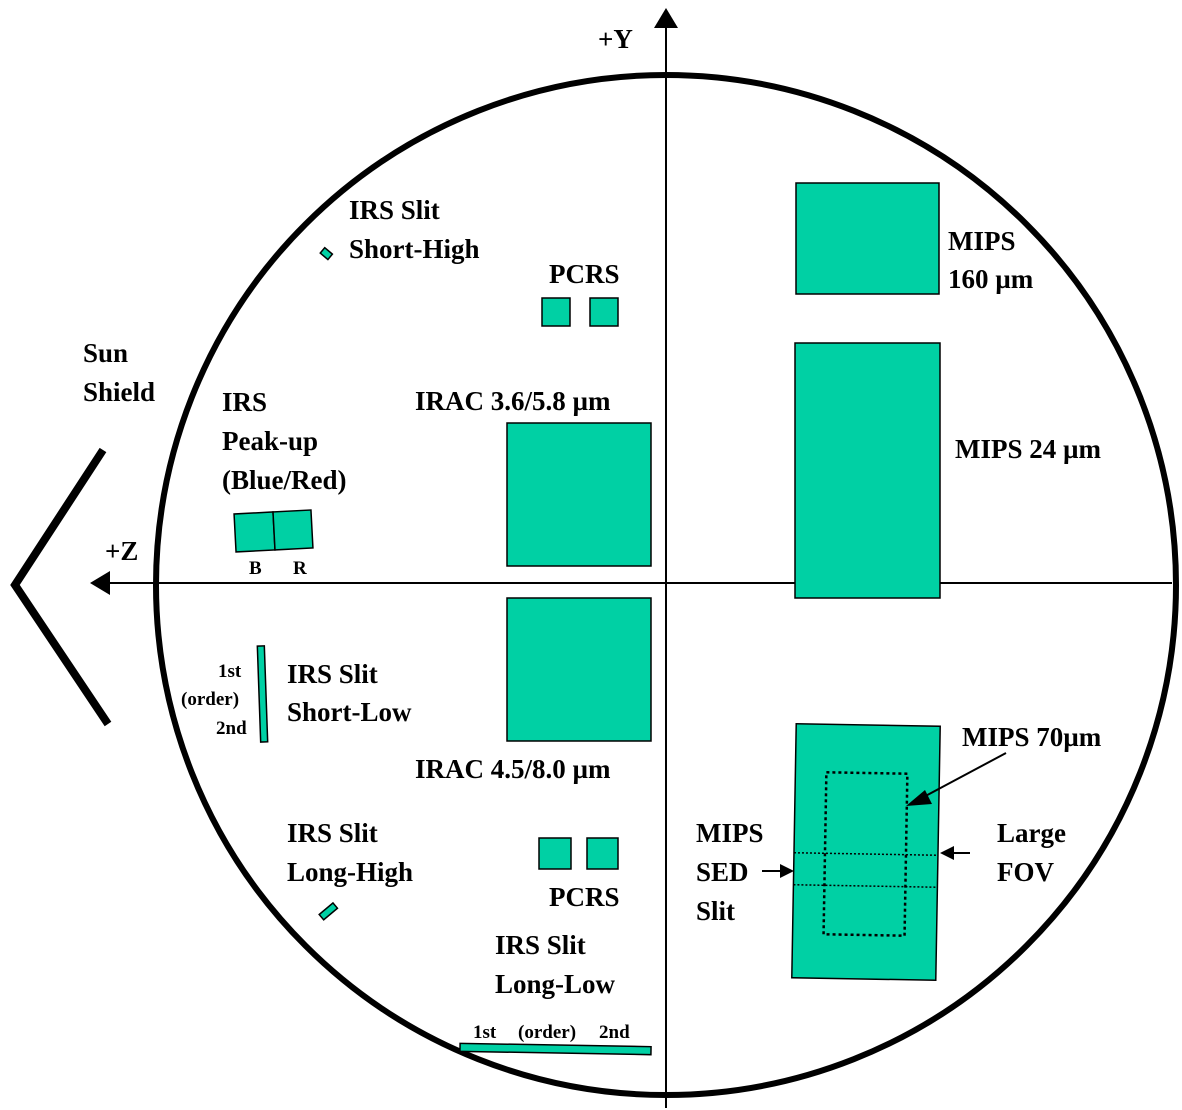 The image size is (1182, 1110). I want to click on mips-70-pointer-arrow-icon, so click(919, 798).